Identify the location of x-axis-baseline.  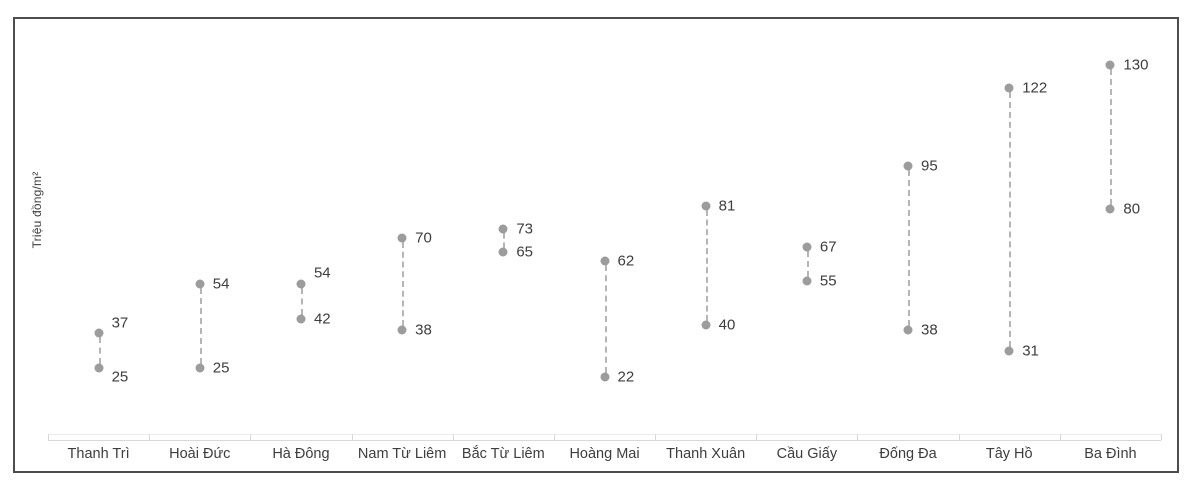
(604, 440).